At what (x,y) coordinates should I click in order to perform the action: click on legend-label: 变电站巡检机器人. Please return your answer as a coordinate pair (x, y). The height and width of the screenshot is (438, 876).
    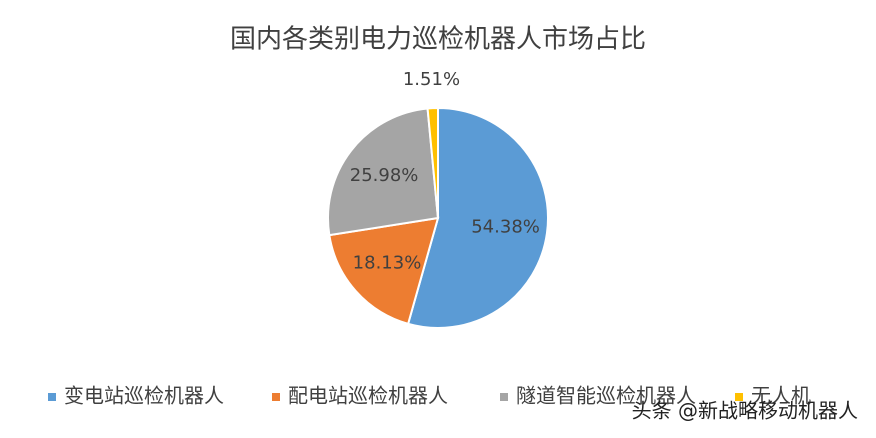
    Looking at the image, I should click on (144, 396).